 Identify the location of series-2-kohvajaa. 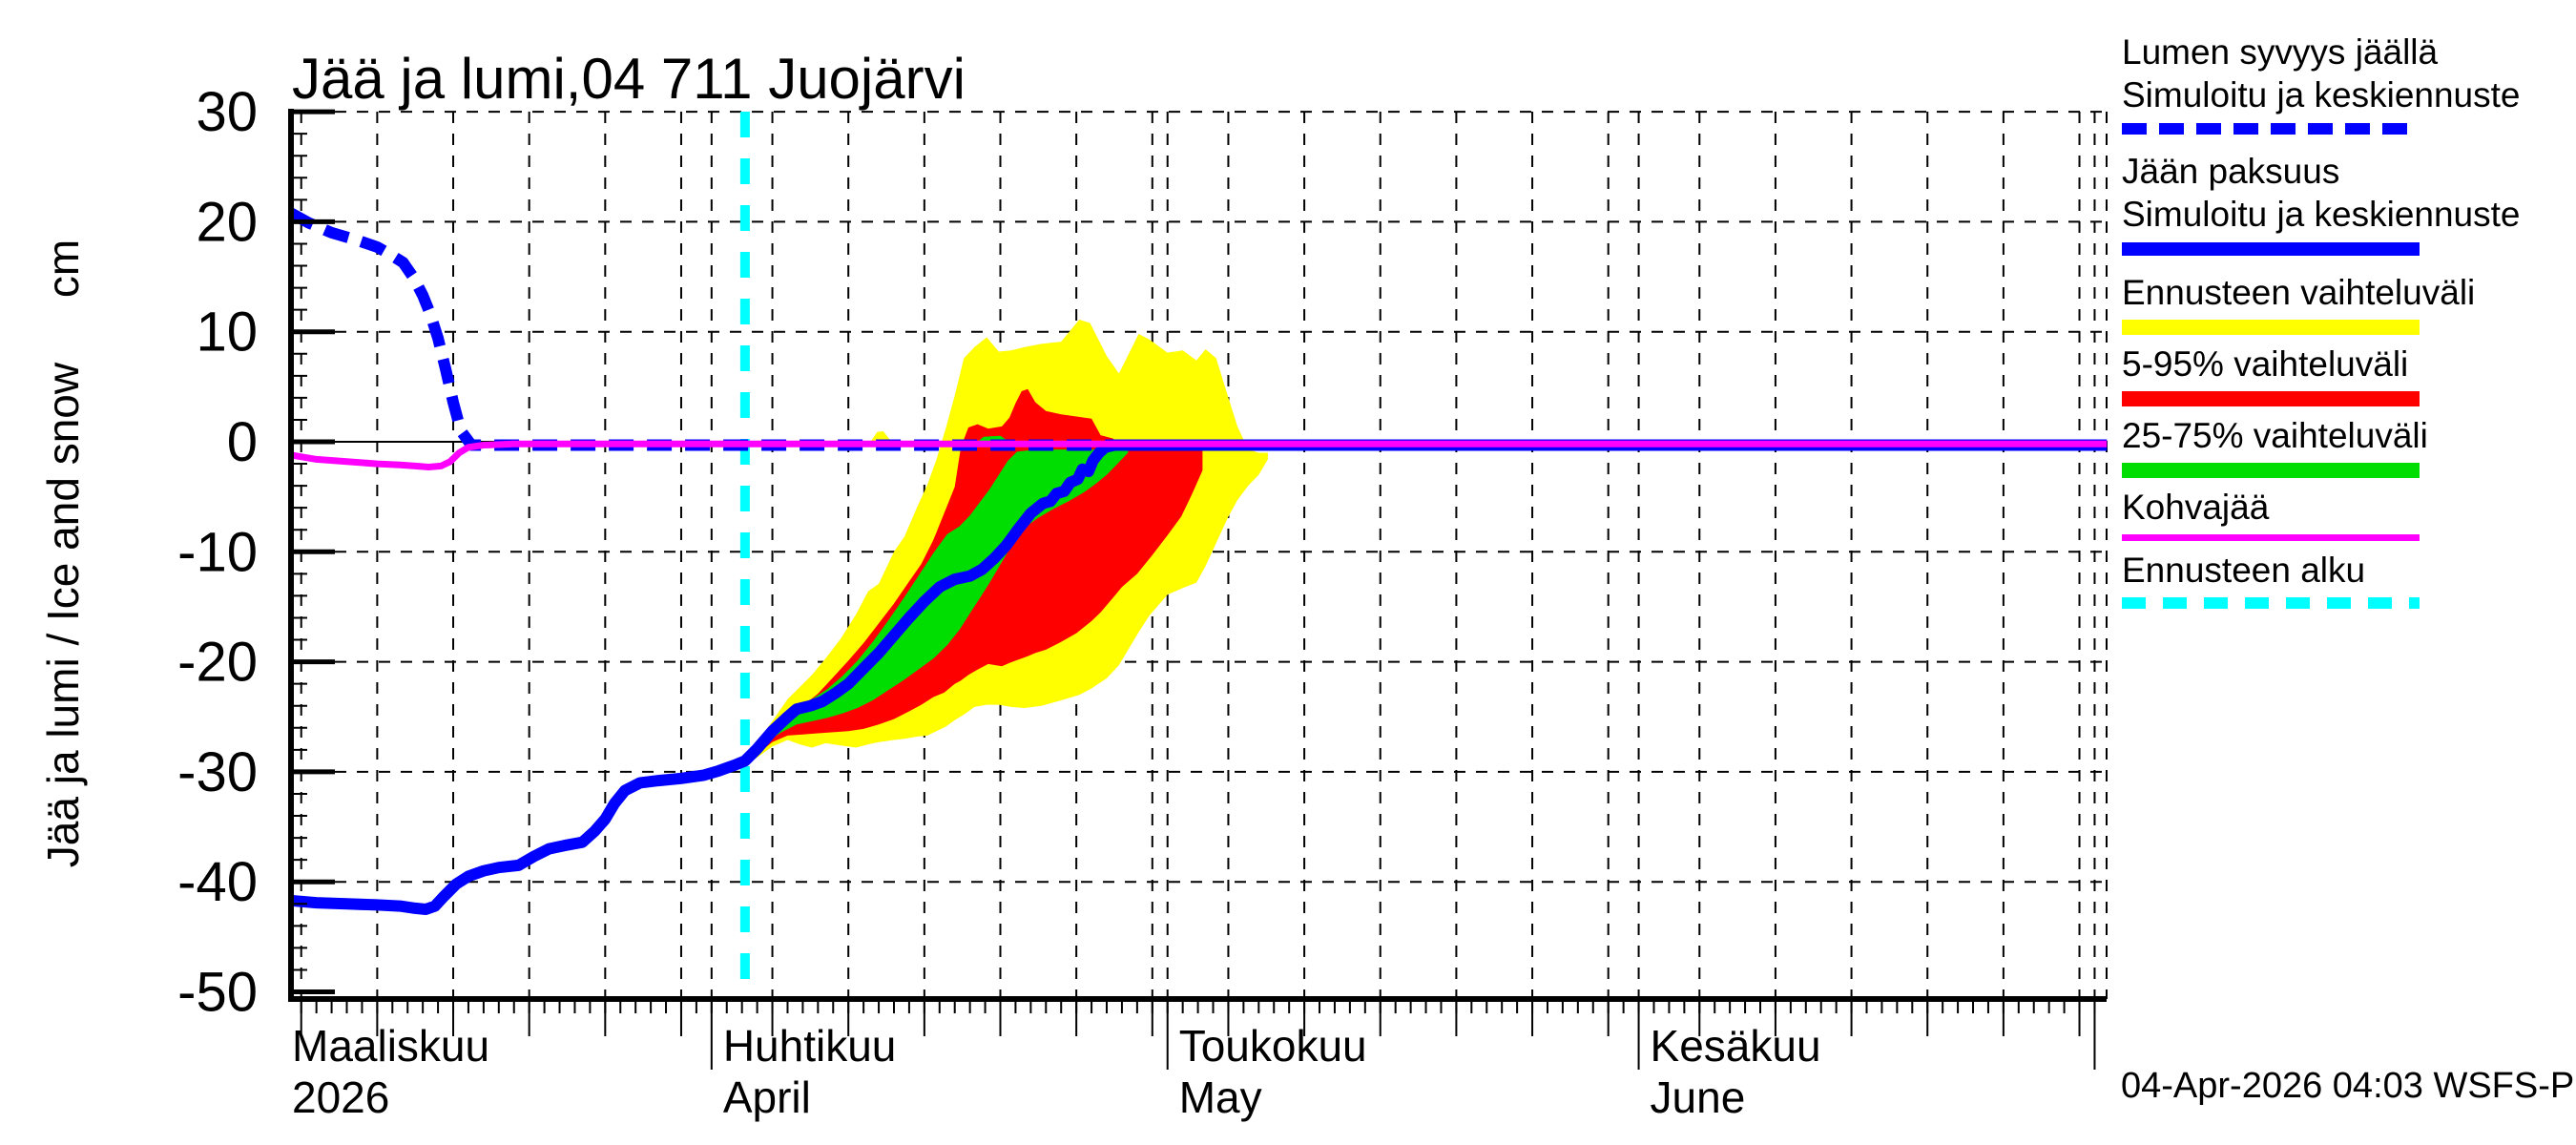
(1199, 455).